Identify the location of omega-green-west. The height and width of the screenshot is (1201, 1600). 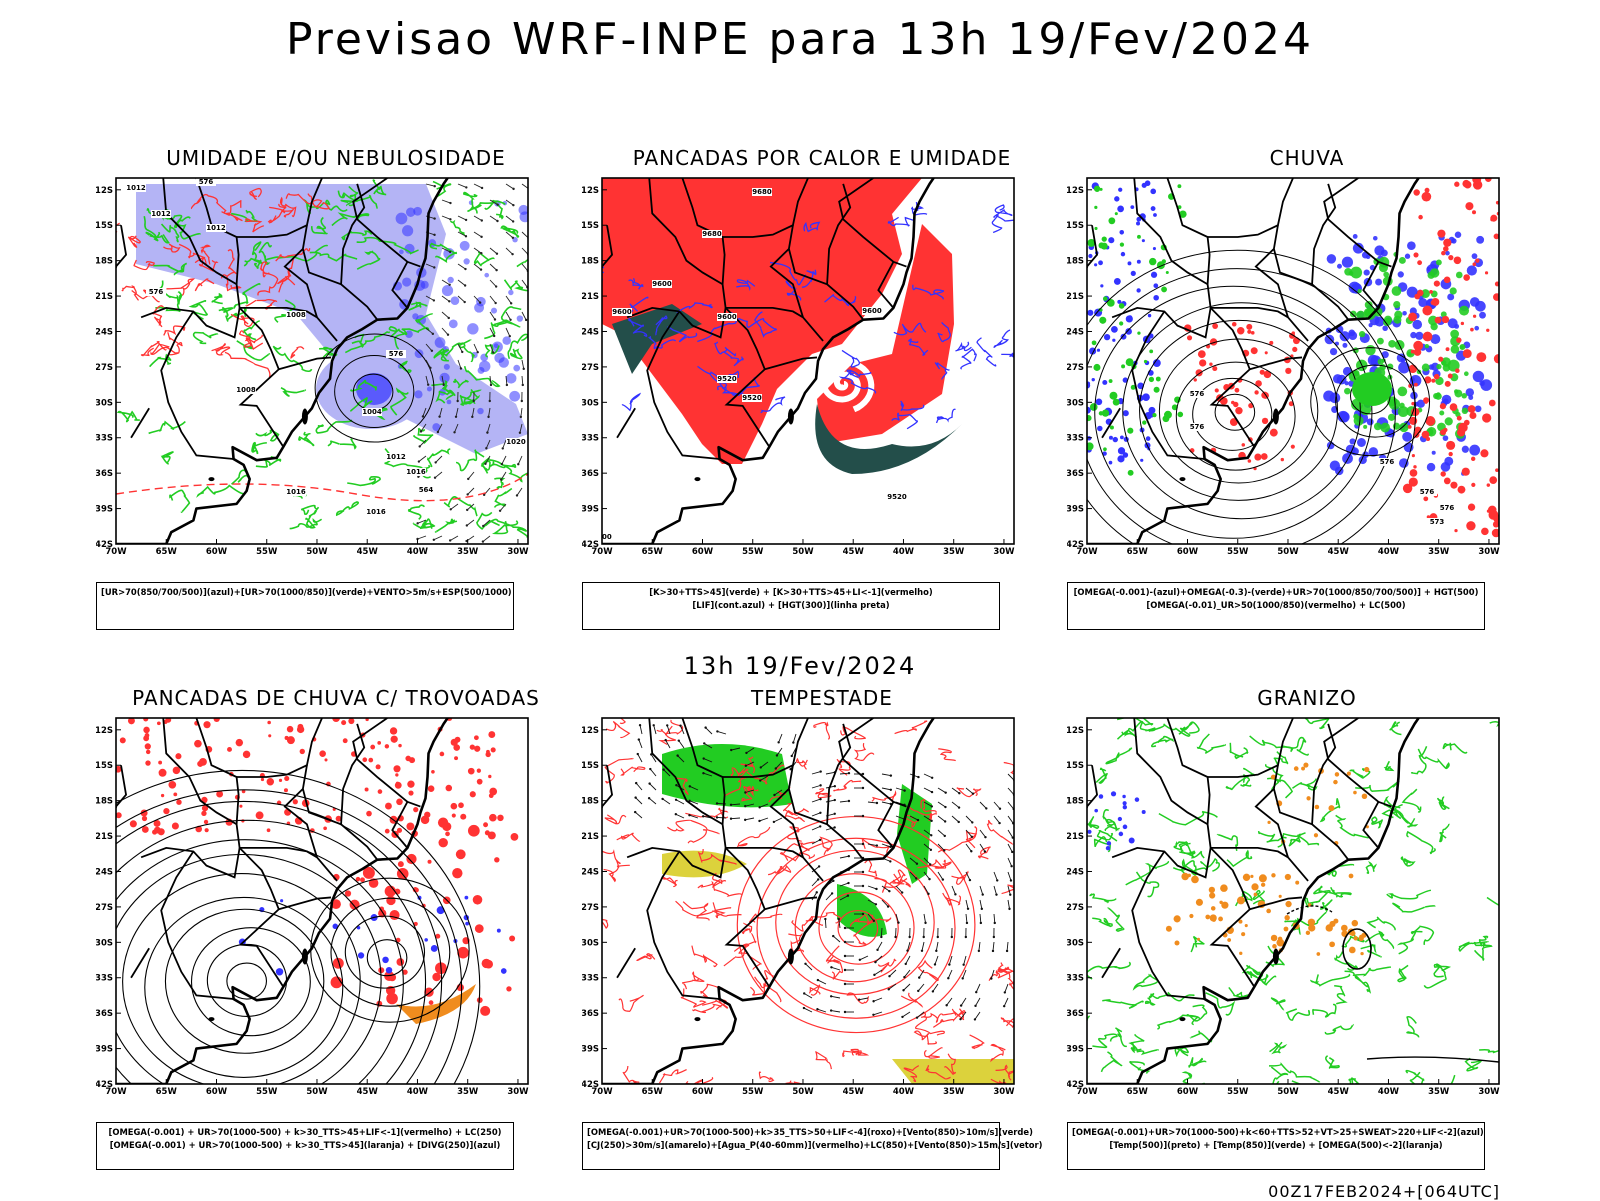
(1135, 330).